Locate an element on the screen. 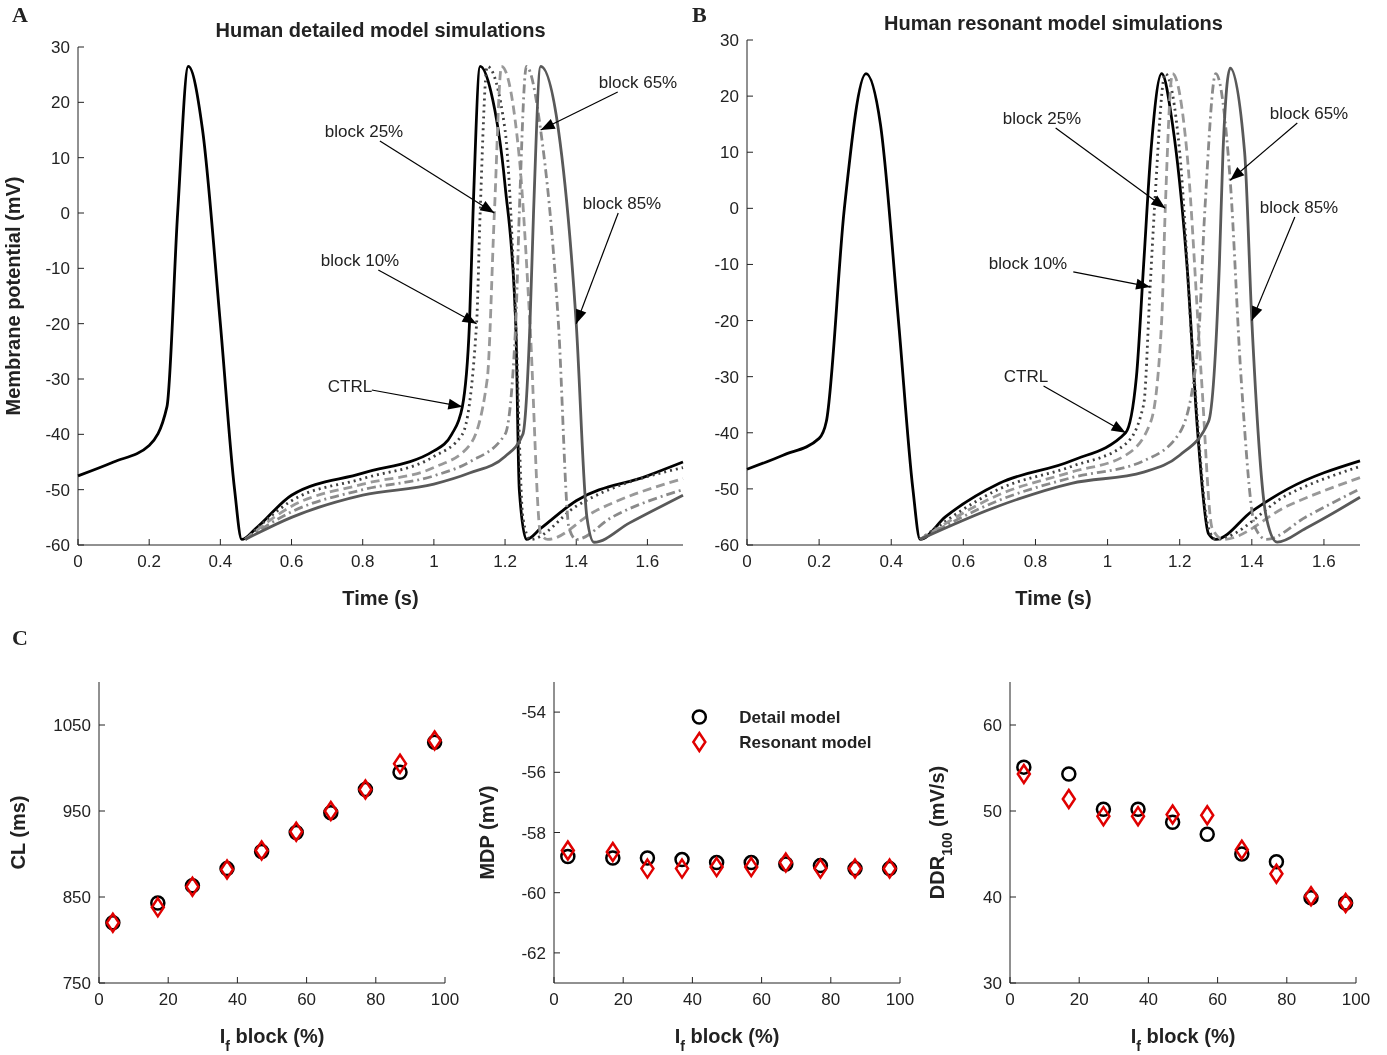 The width and height of the screenshot is (1387, 1055). chart-title: Human resonant model simulations is located at coordinates (1053, 23).